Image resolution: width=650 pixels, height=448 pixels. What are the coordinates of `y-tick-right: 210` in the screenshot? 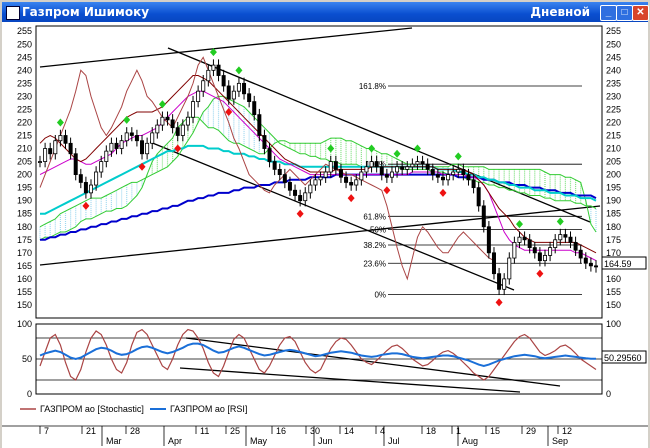 It's located at (613, 149).